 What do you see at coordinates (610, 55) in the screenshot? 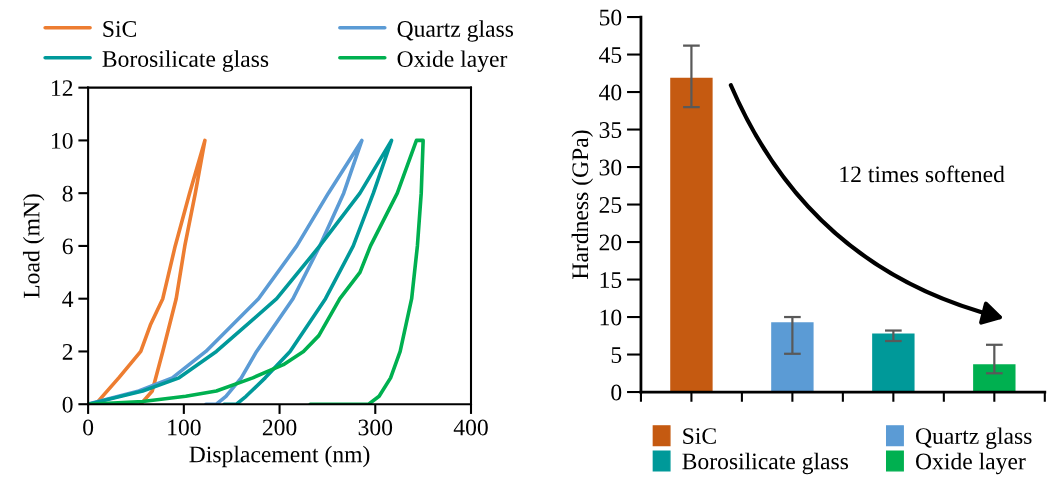
I see `y-tick-label: 45` at bounding box center [610, 55].